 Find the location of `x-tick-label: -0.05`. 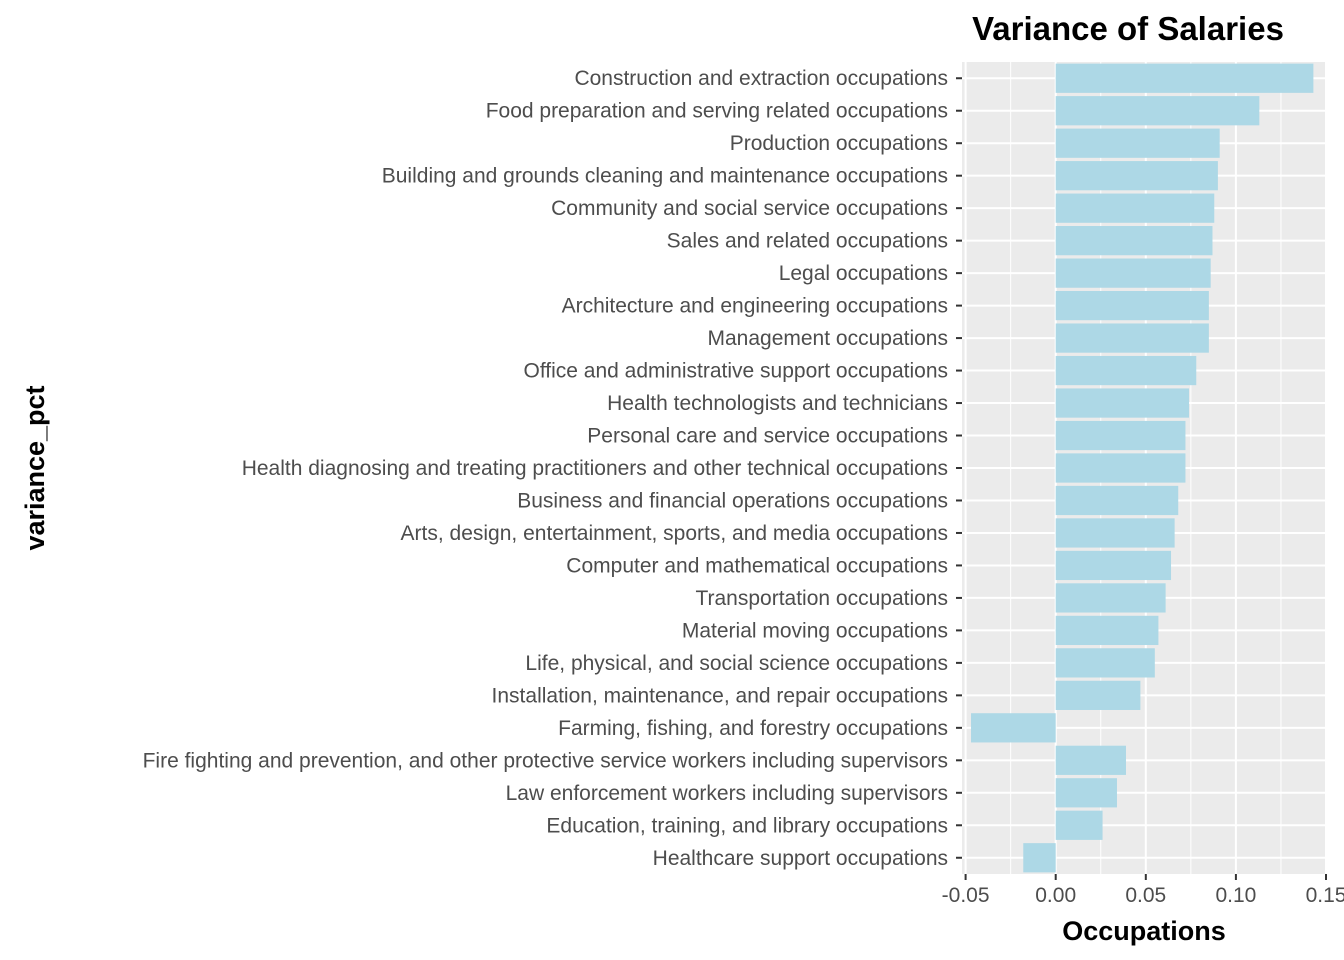

x-tick-label: -0.05 is located at coordinates (966, 895).